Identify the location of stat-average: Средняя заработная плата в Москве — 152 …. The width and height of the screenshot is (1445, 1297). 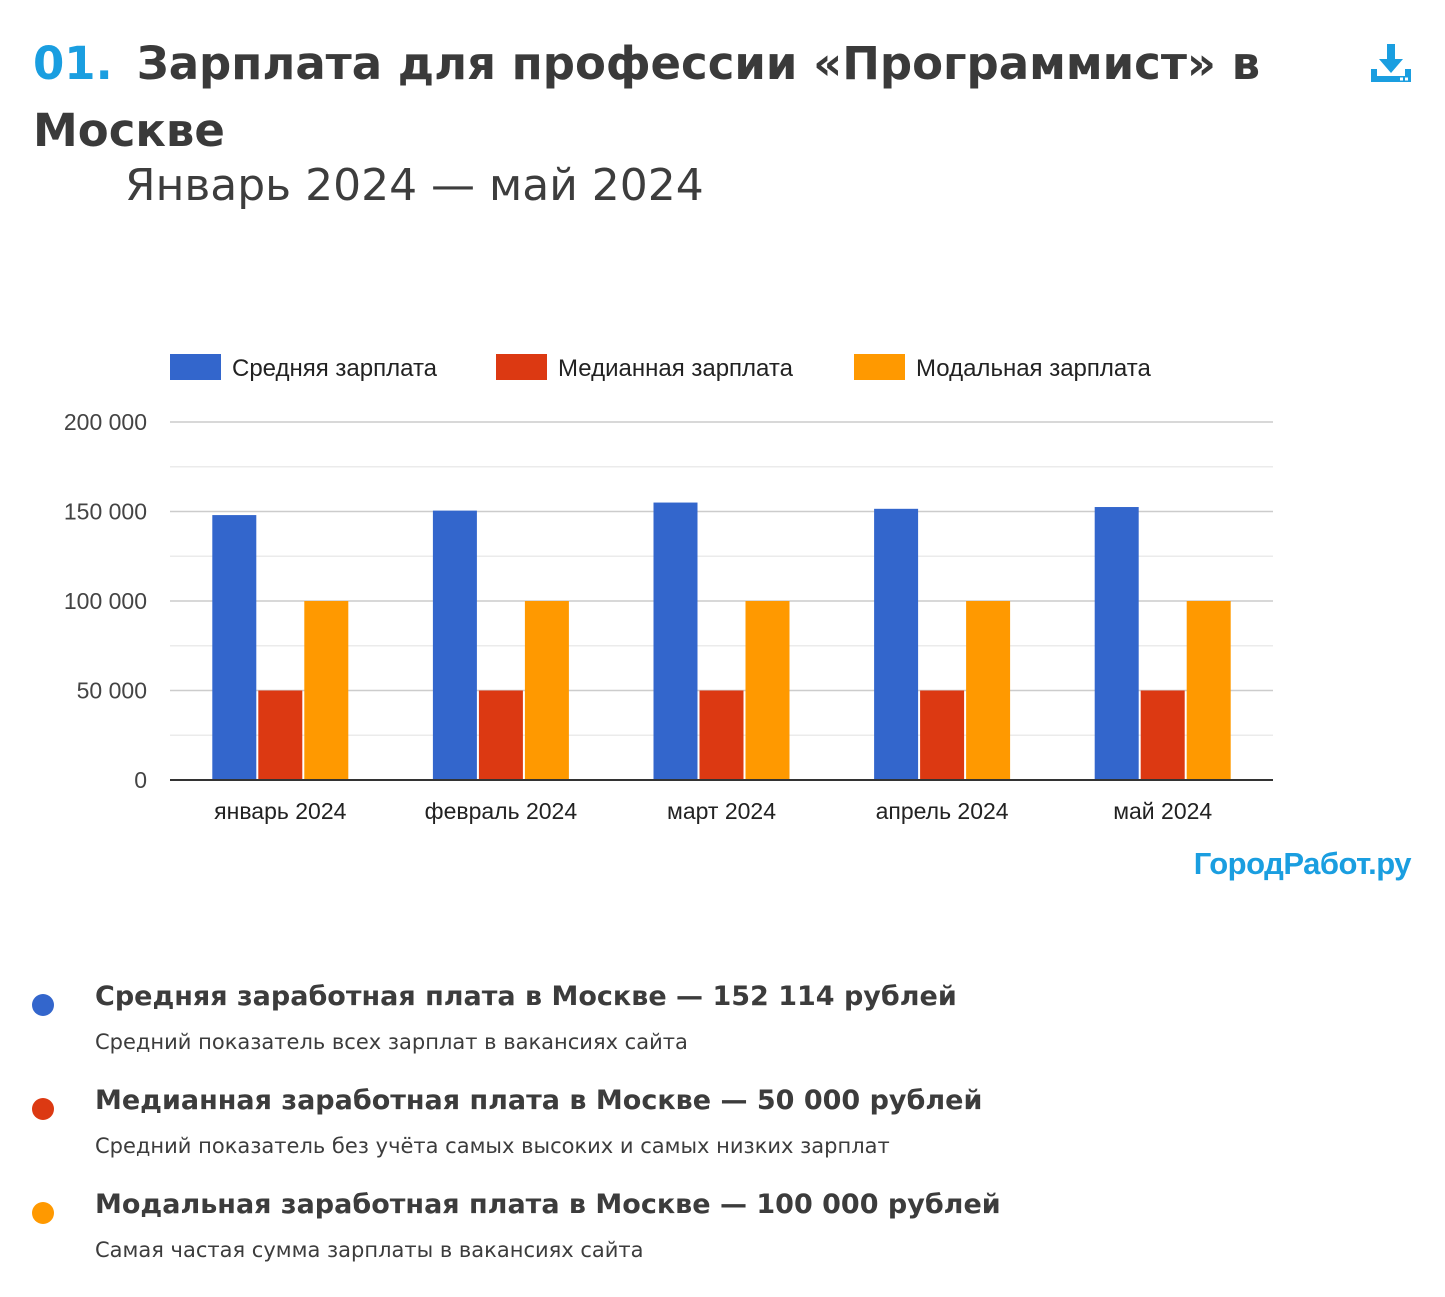
(722, 1035).